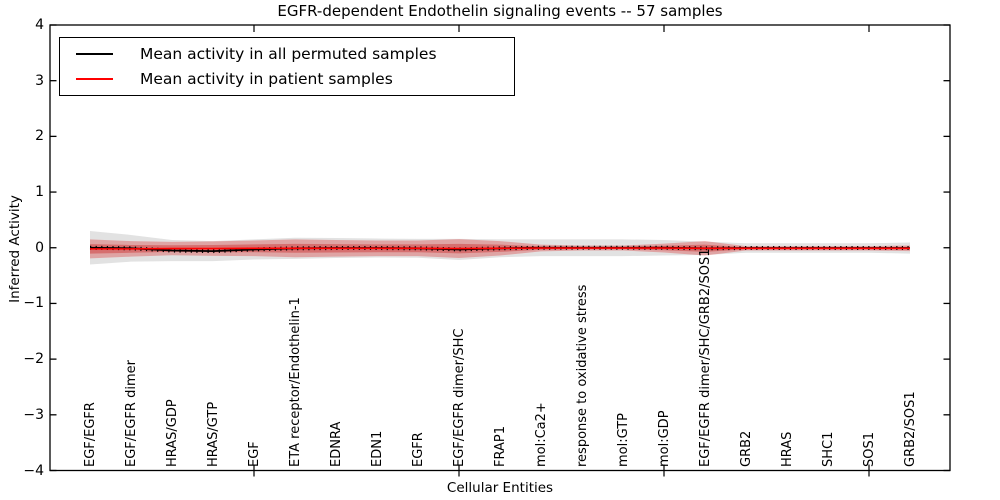 This screenshot has height=500, width=1000. I want to click on legend-item-permuted: Mean activity in all permuted samples, so click(287, 54).